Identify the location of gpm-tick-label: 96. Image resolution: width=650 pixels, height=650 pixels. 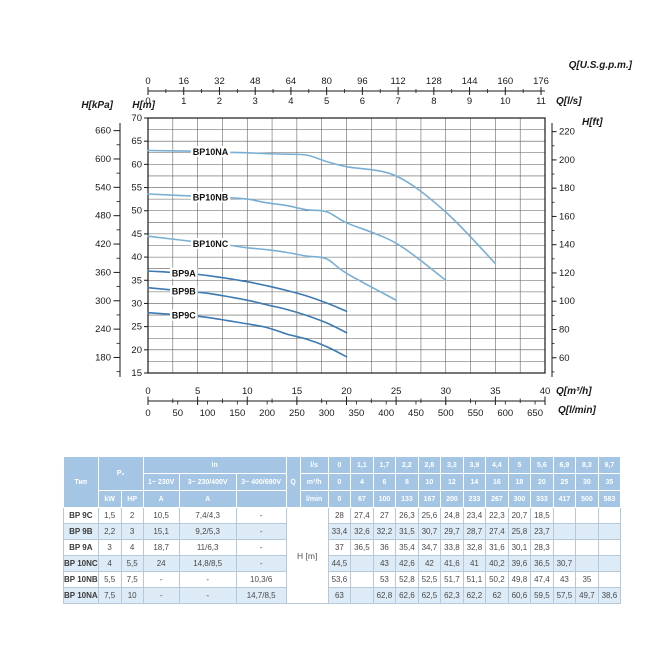
(362, 81).